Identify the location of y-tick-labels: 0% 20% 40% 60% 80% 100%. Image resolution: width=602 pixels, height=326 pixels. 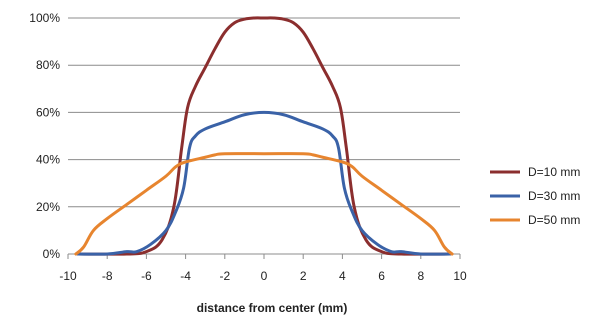
(44, 136).